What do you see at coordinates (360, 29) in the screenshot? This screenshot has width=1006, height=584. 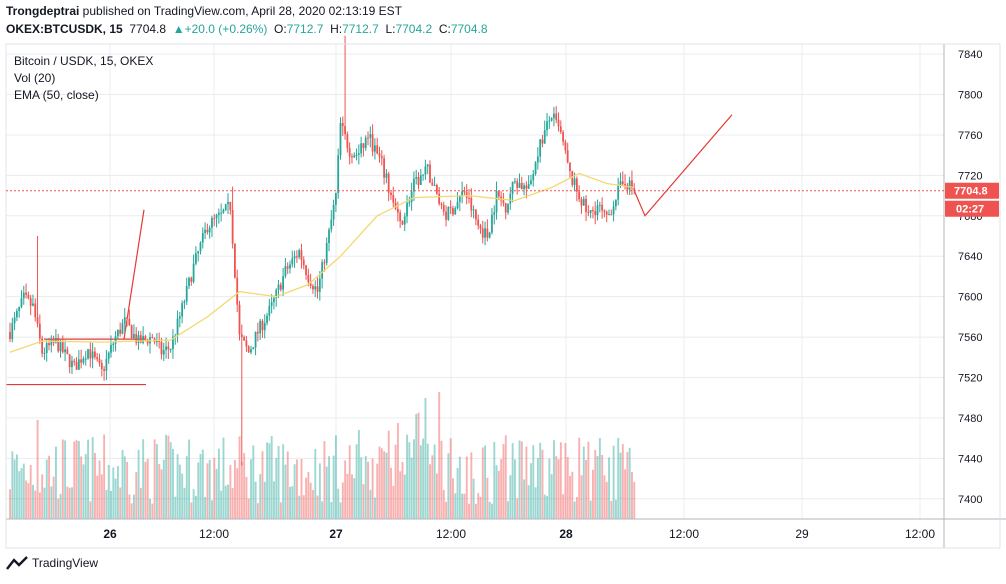 I see `ohlc-h: 7712.7` at bounding box center [360, 29].